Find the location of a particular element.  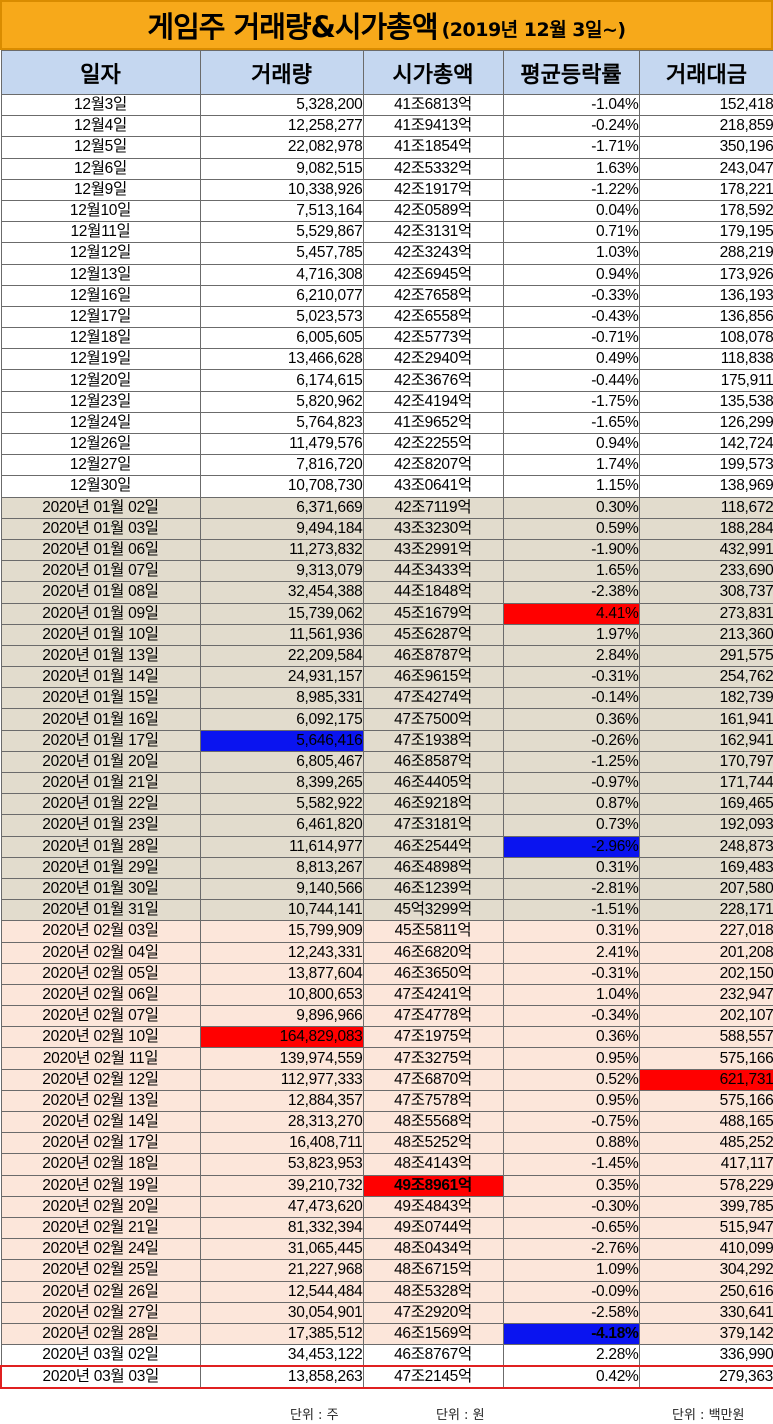

trade-amount-cell: 279,363 is located at coordinates (705, 1377).